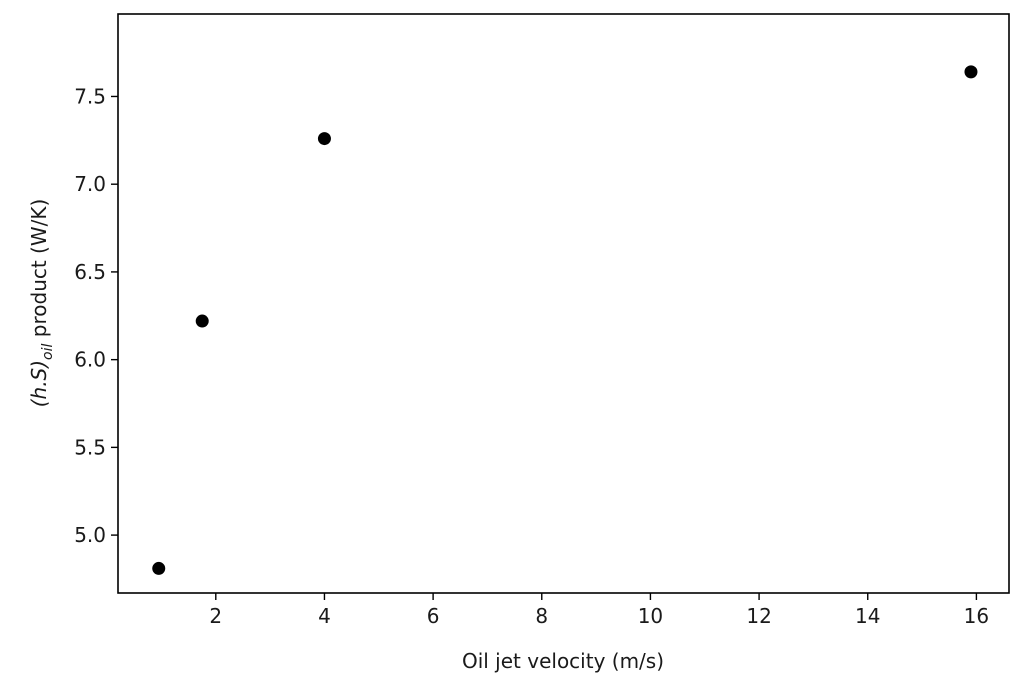  I want to click on x-axis-label: Oil jet velocity (m/s), so click(563, 661).